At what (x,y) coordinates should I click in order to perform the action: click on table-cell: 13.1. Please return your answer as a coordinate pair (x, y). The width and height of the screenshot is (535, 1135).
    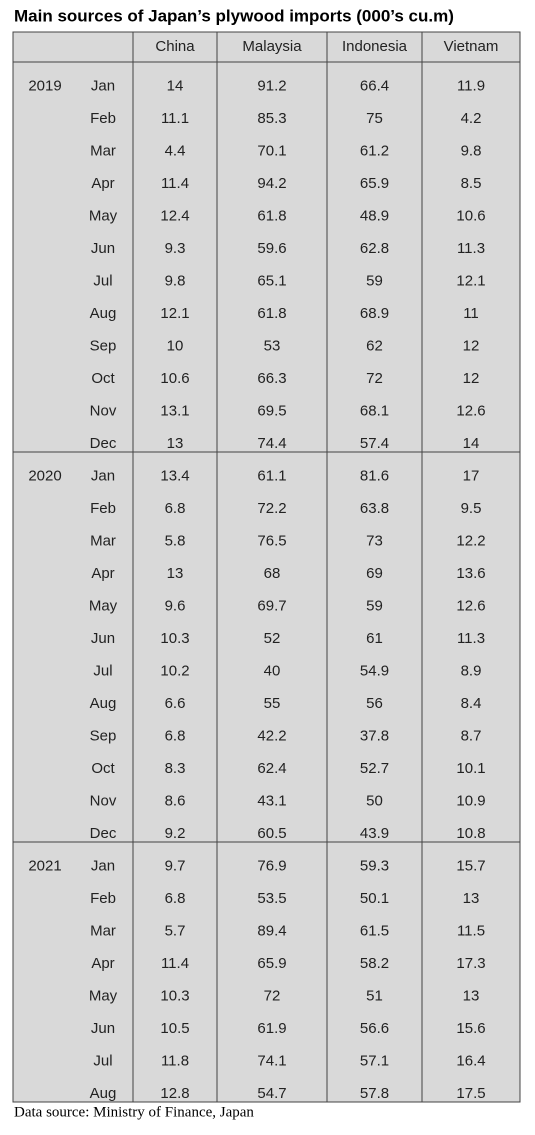
    Looking at the image, I should click on (174, 410).